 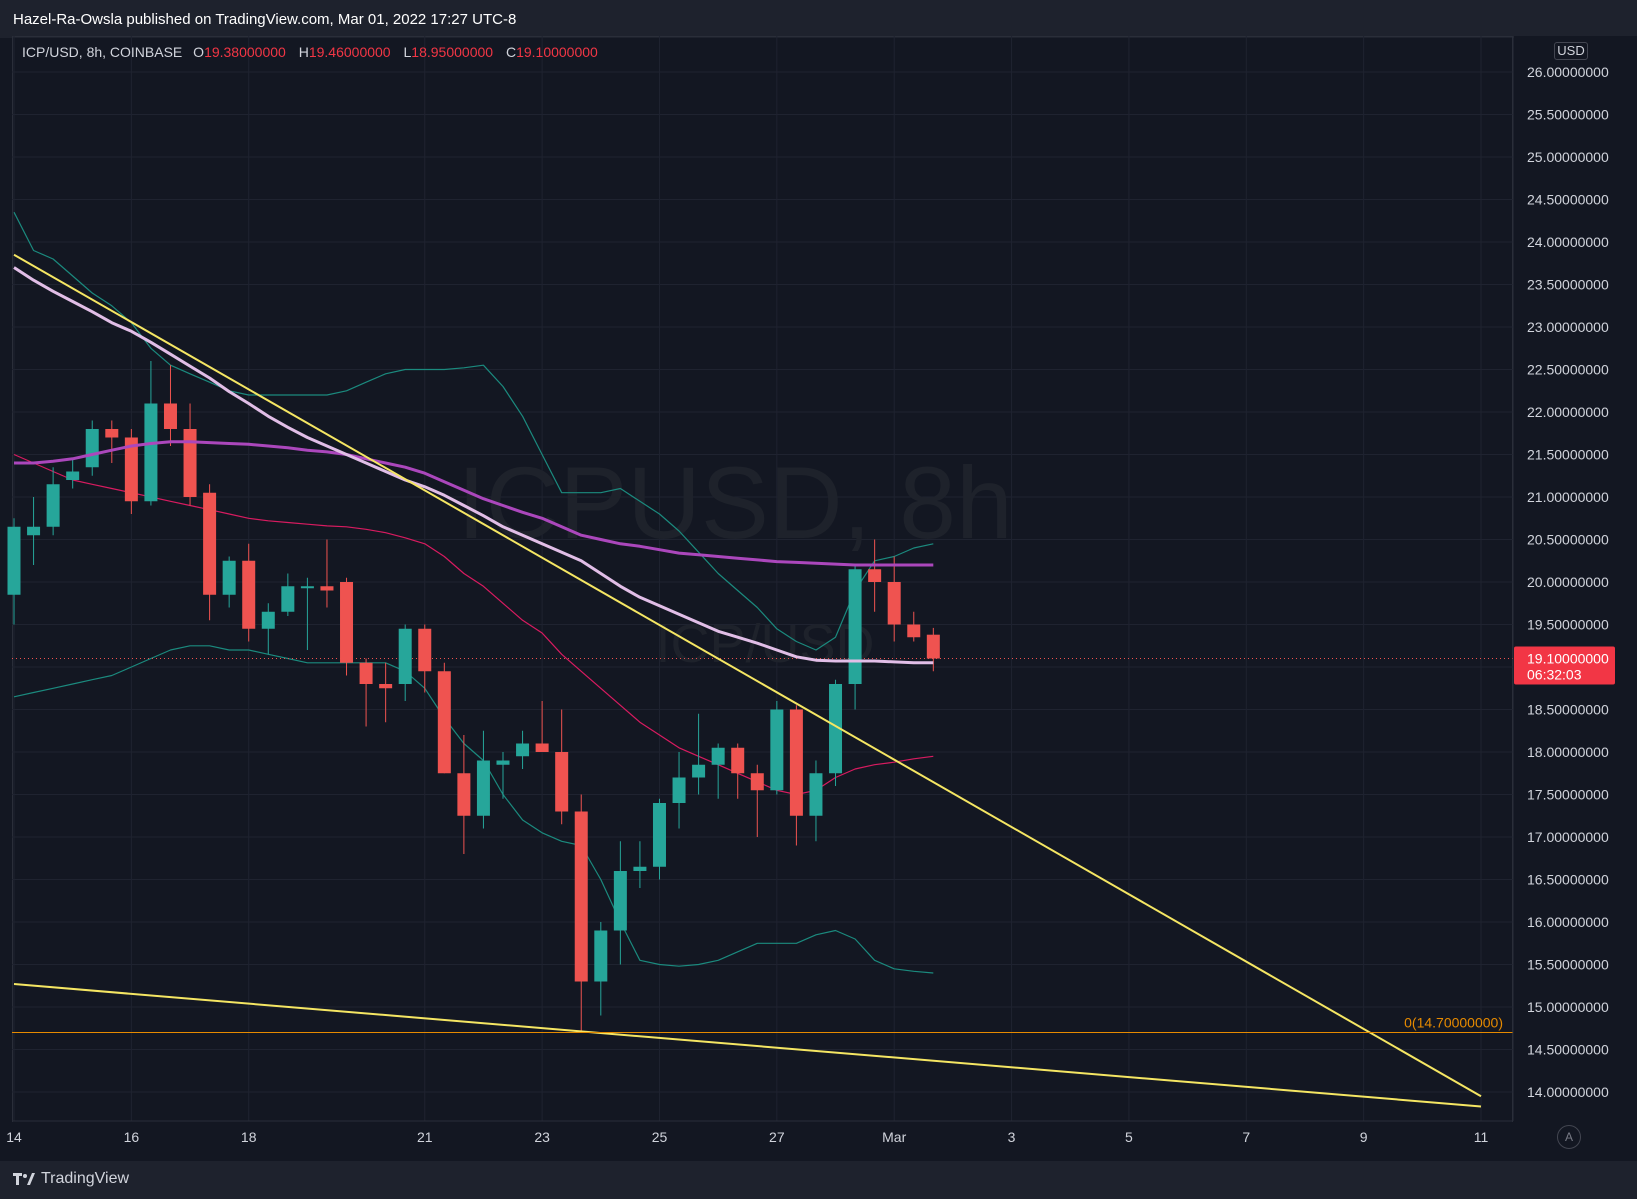 What do you see at coordinates (1564, 665) in the screenshot?
I see `price-tag-box` at bounding box center [1564, 665].